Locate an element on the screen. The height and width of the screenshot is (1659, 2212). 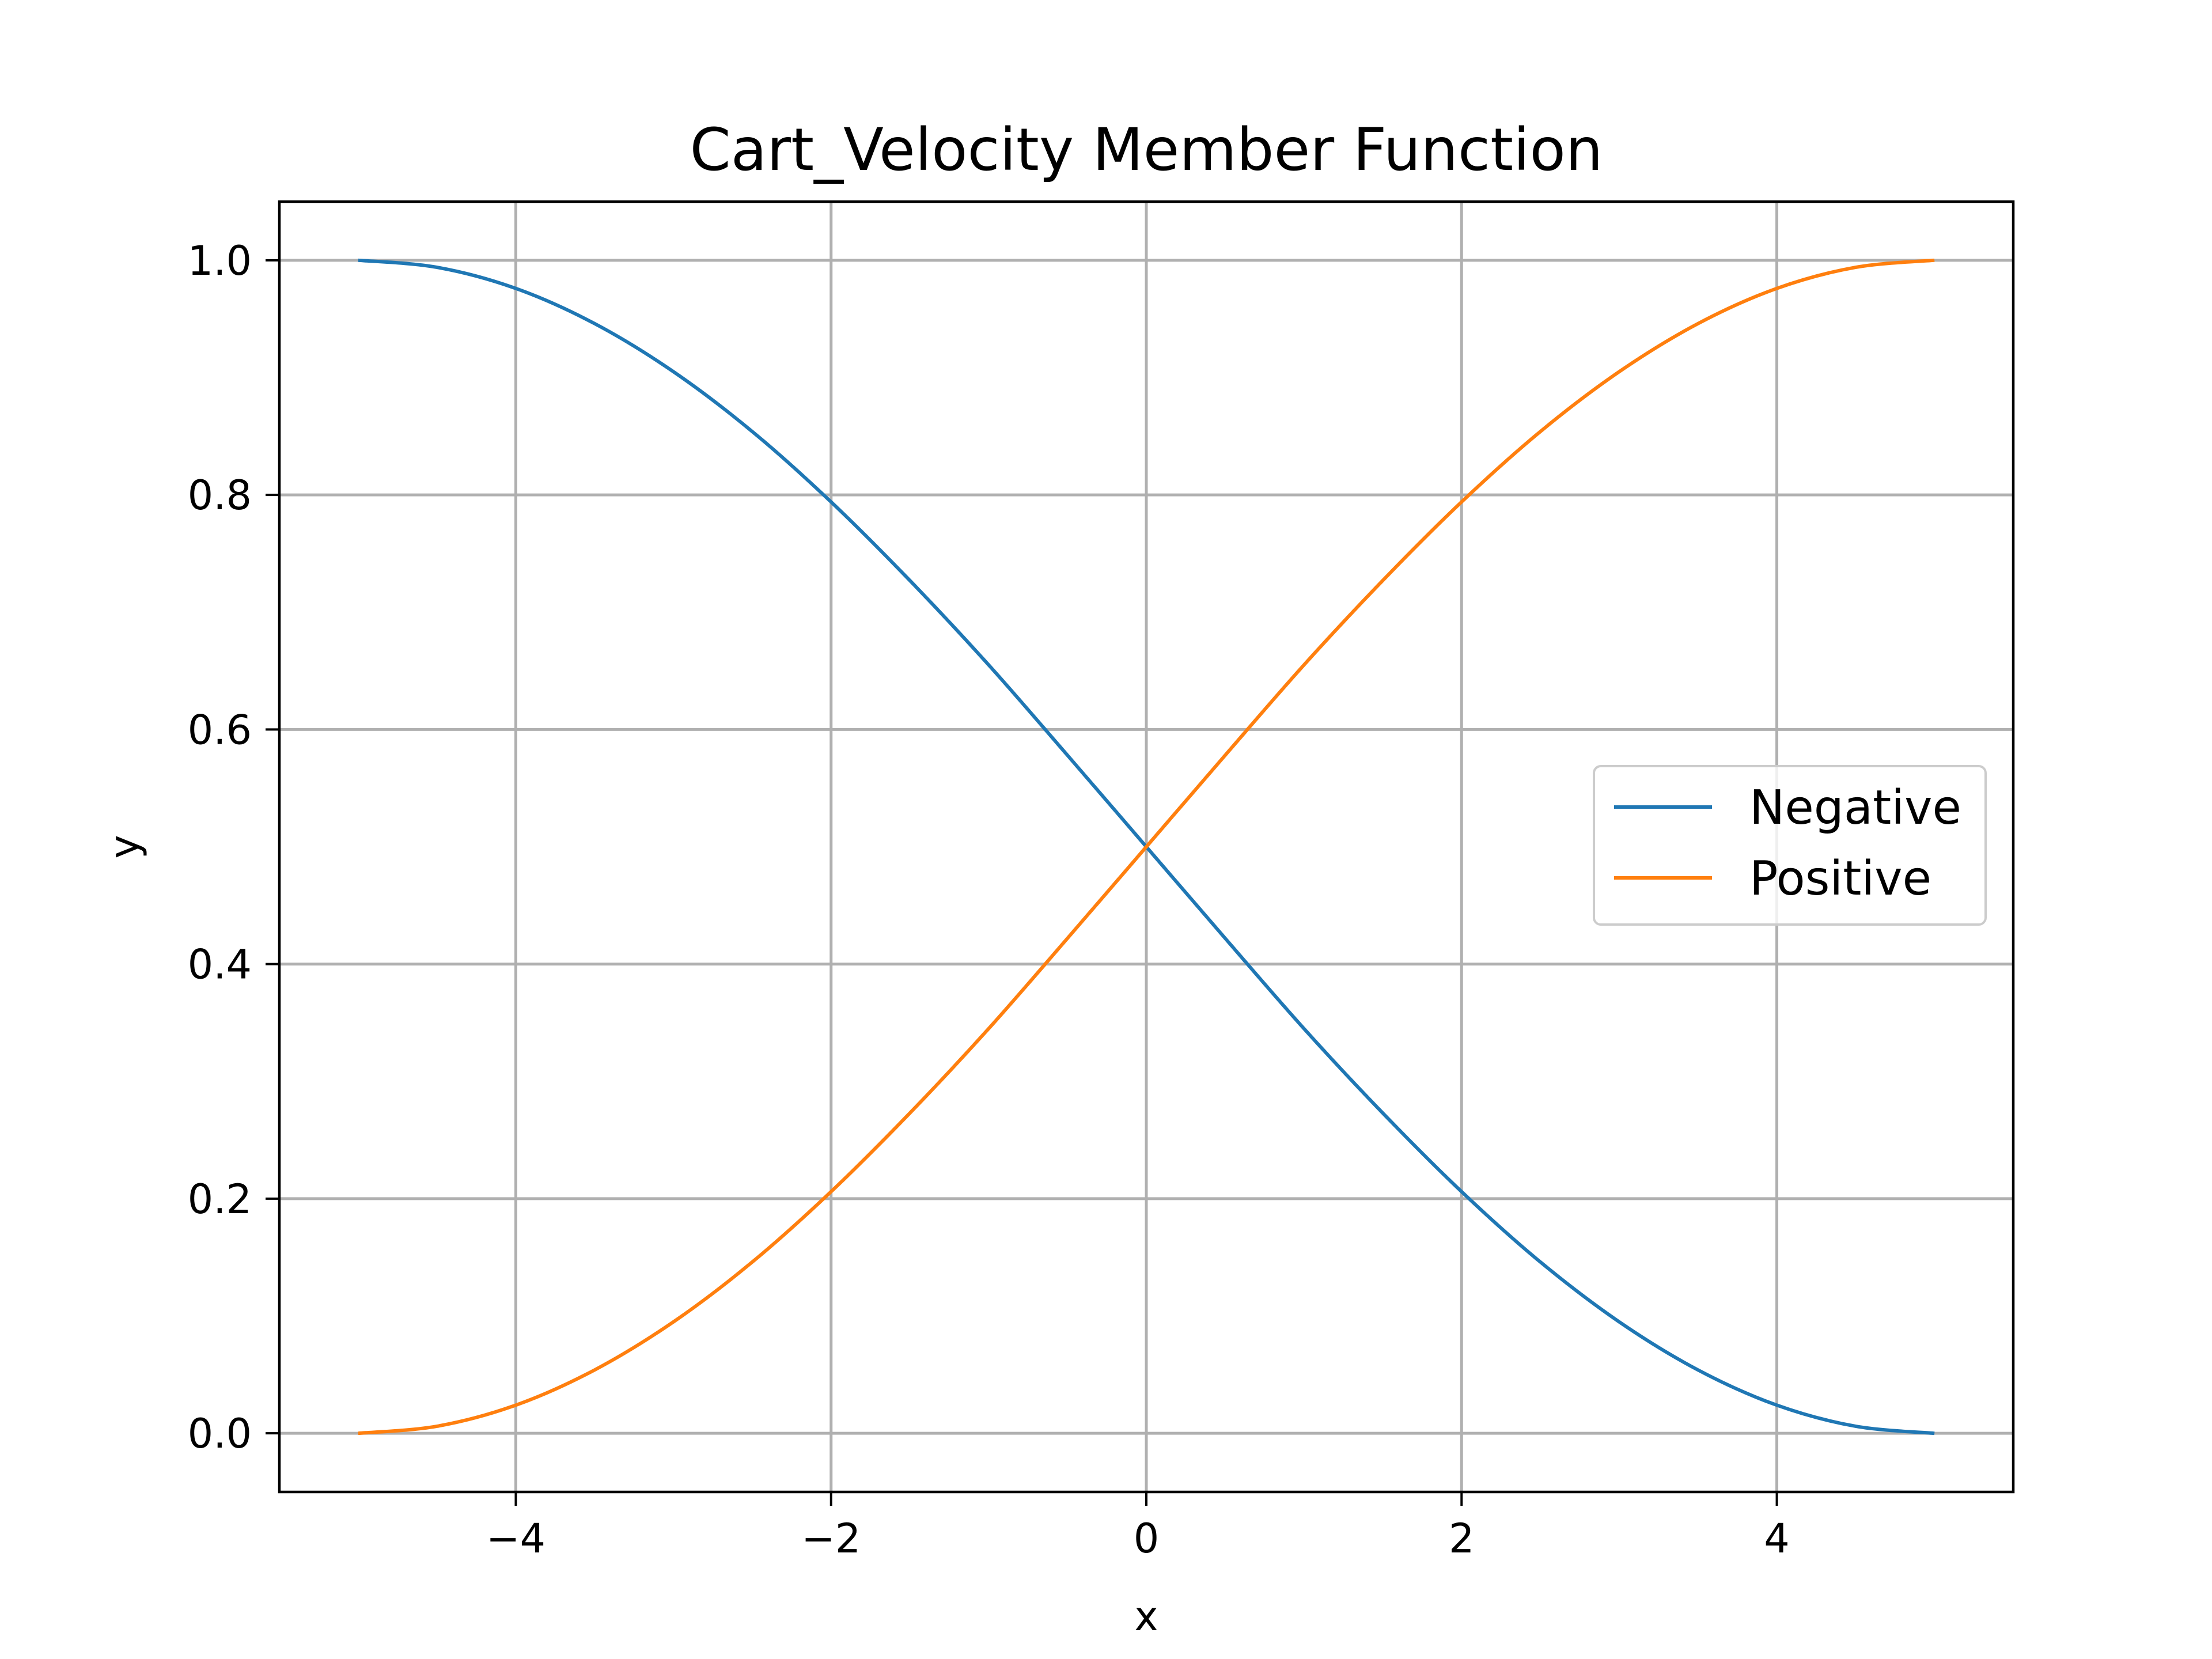
legend-label-negative: Negative is located at coordinates (1855, 808).